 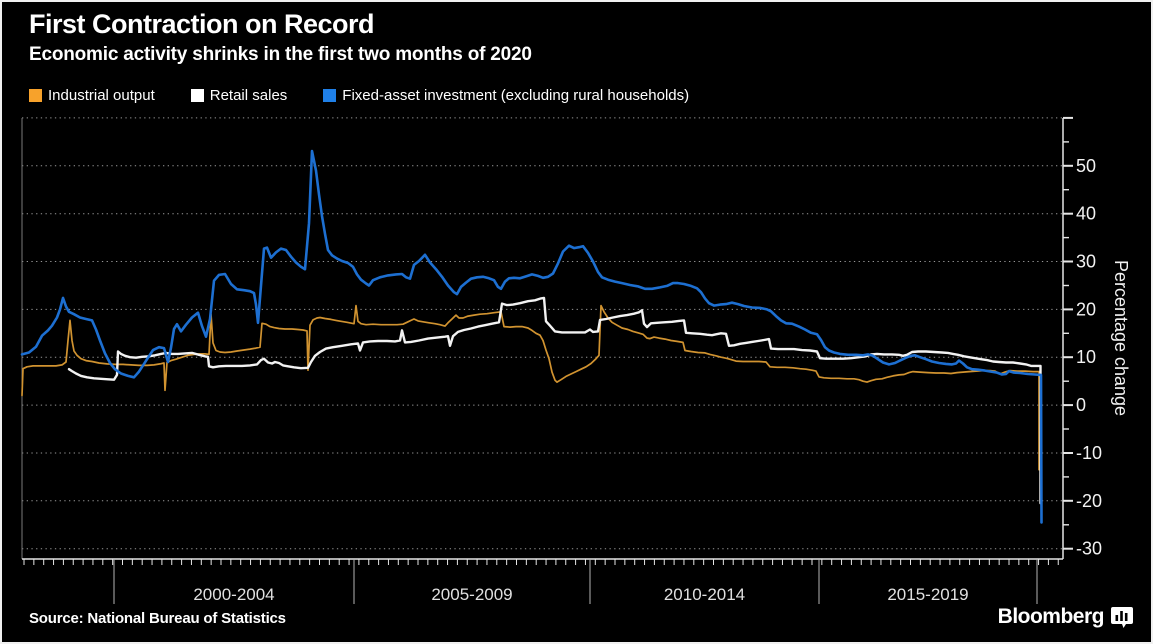 What do you see at coordinates (927, 594) in the screenshot?
I see `x-section-label: 2015-2019` at bounding box center [927, 594].